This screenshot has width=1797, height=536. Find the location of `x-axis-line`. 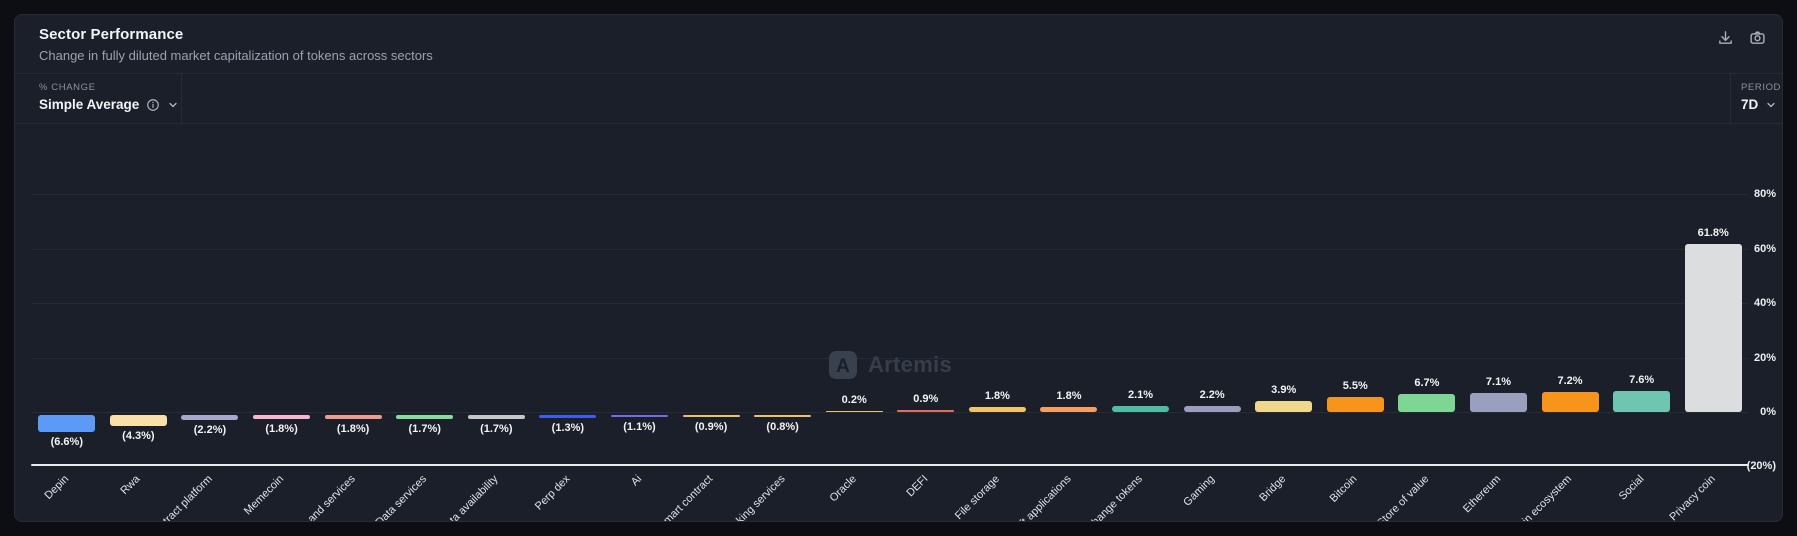

x-axis-line is located at coordinates (890, 465).